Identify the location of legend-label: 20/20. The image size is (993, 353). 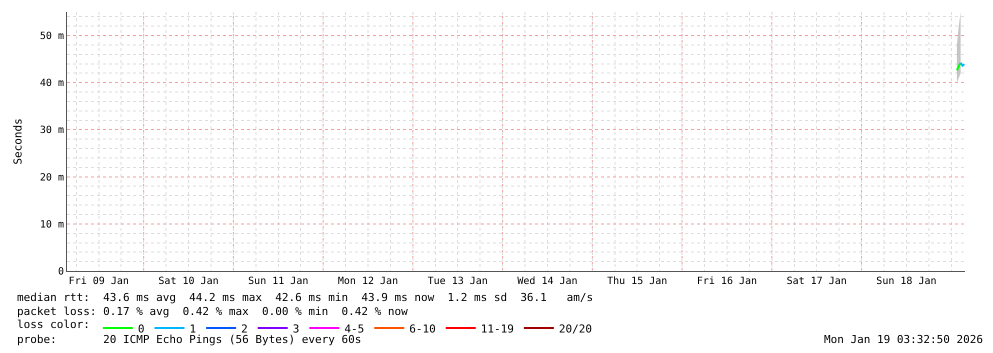
(575, 329).